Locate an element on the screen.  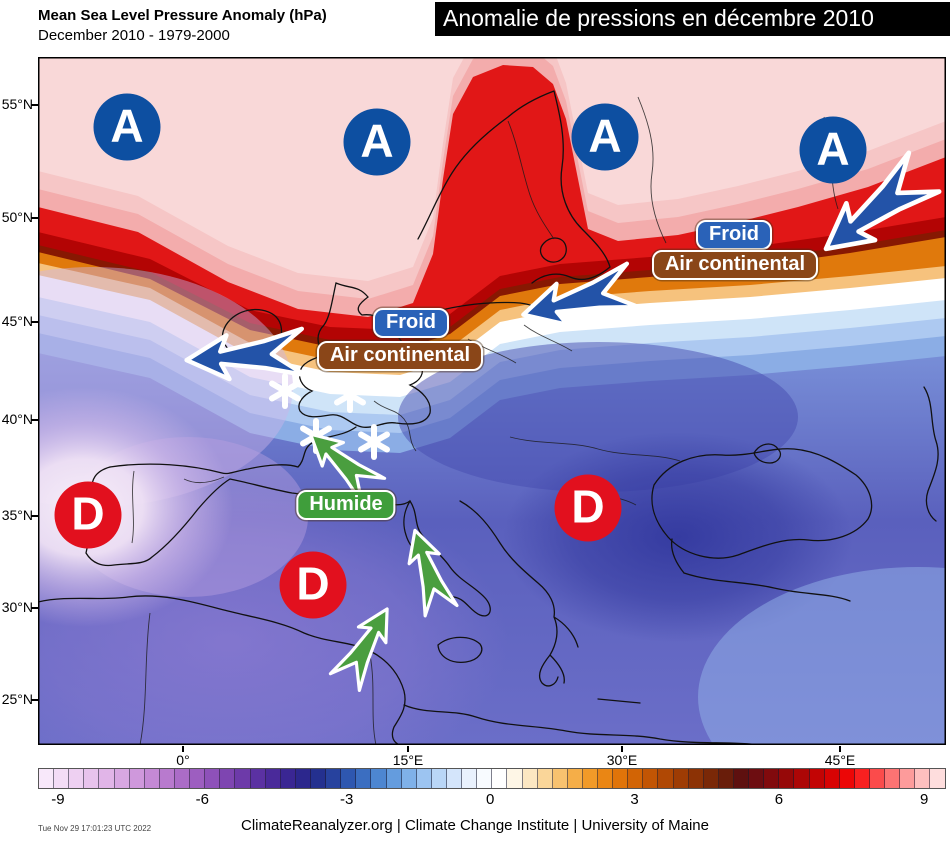
lat-label: 30°N is located at coordinates (17, 607).